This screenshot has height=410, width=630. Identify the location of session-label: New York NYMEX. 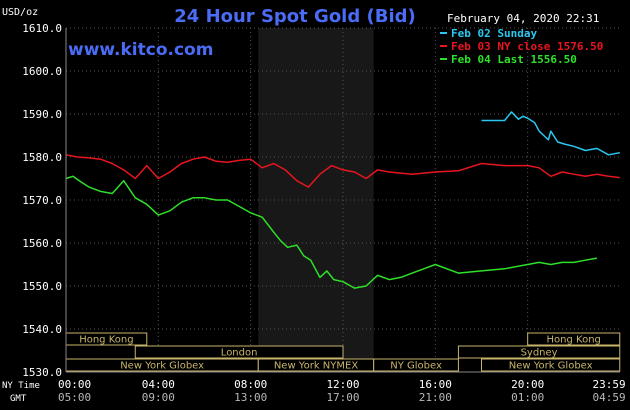
(316, 366).